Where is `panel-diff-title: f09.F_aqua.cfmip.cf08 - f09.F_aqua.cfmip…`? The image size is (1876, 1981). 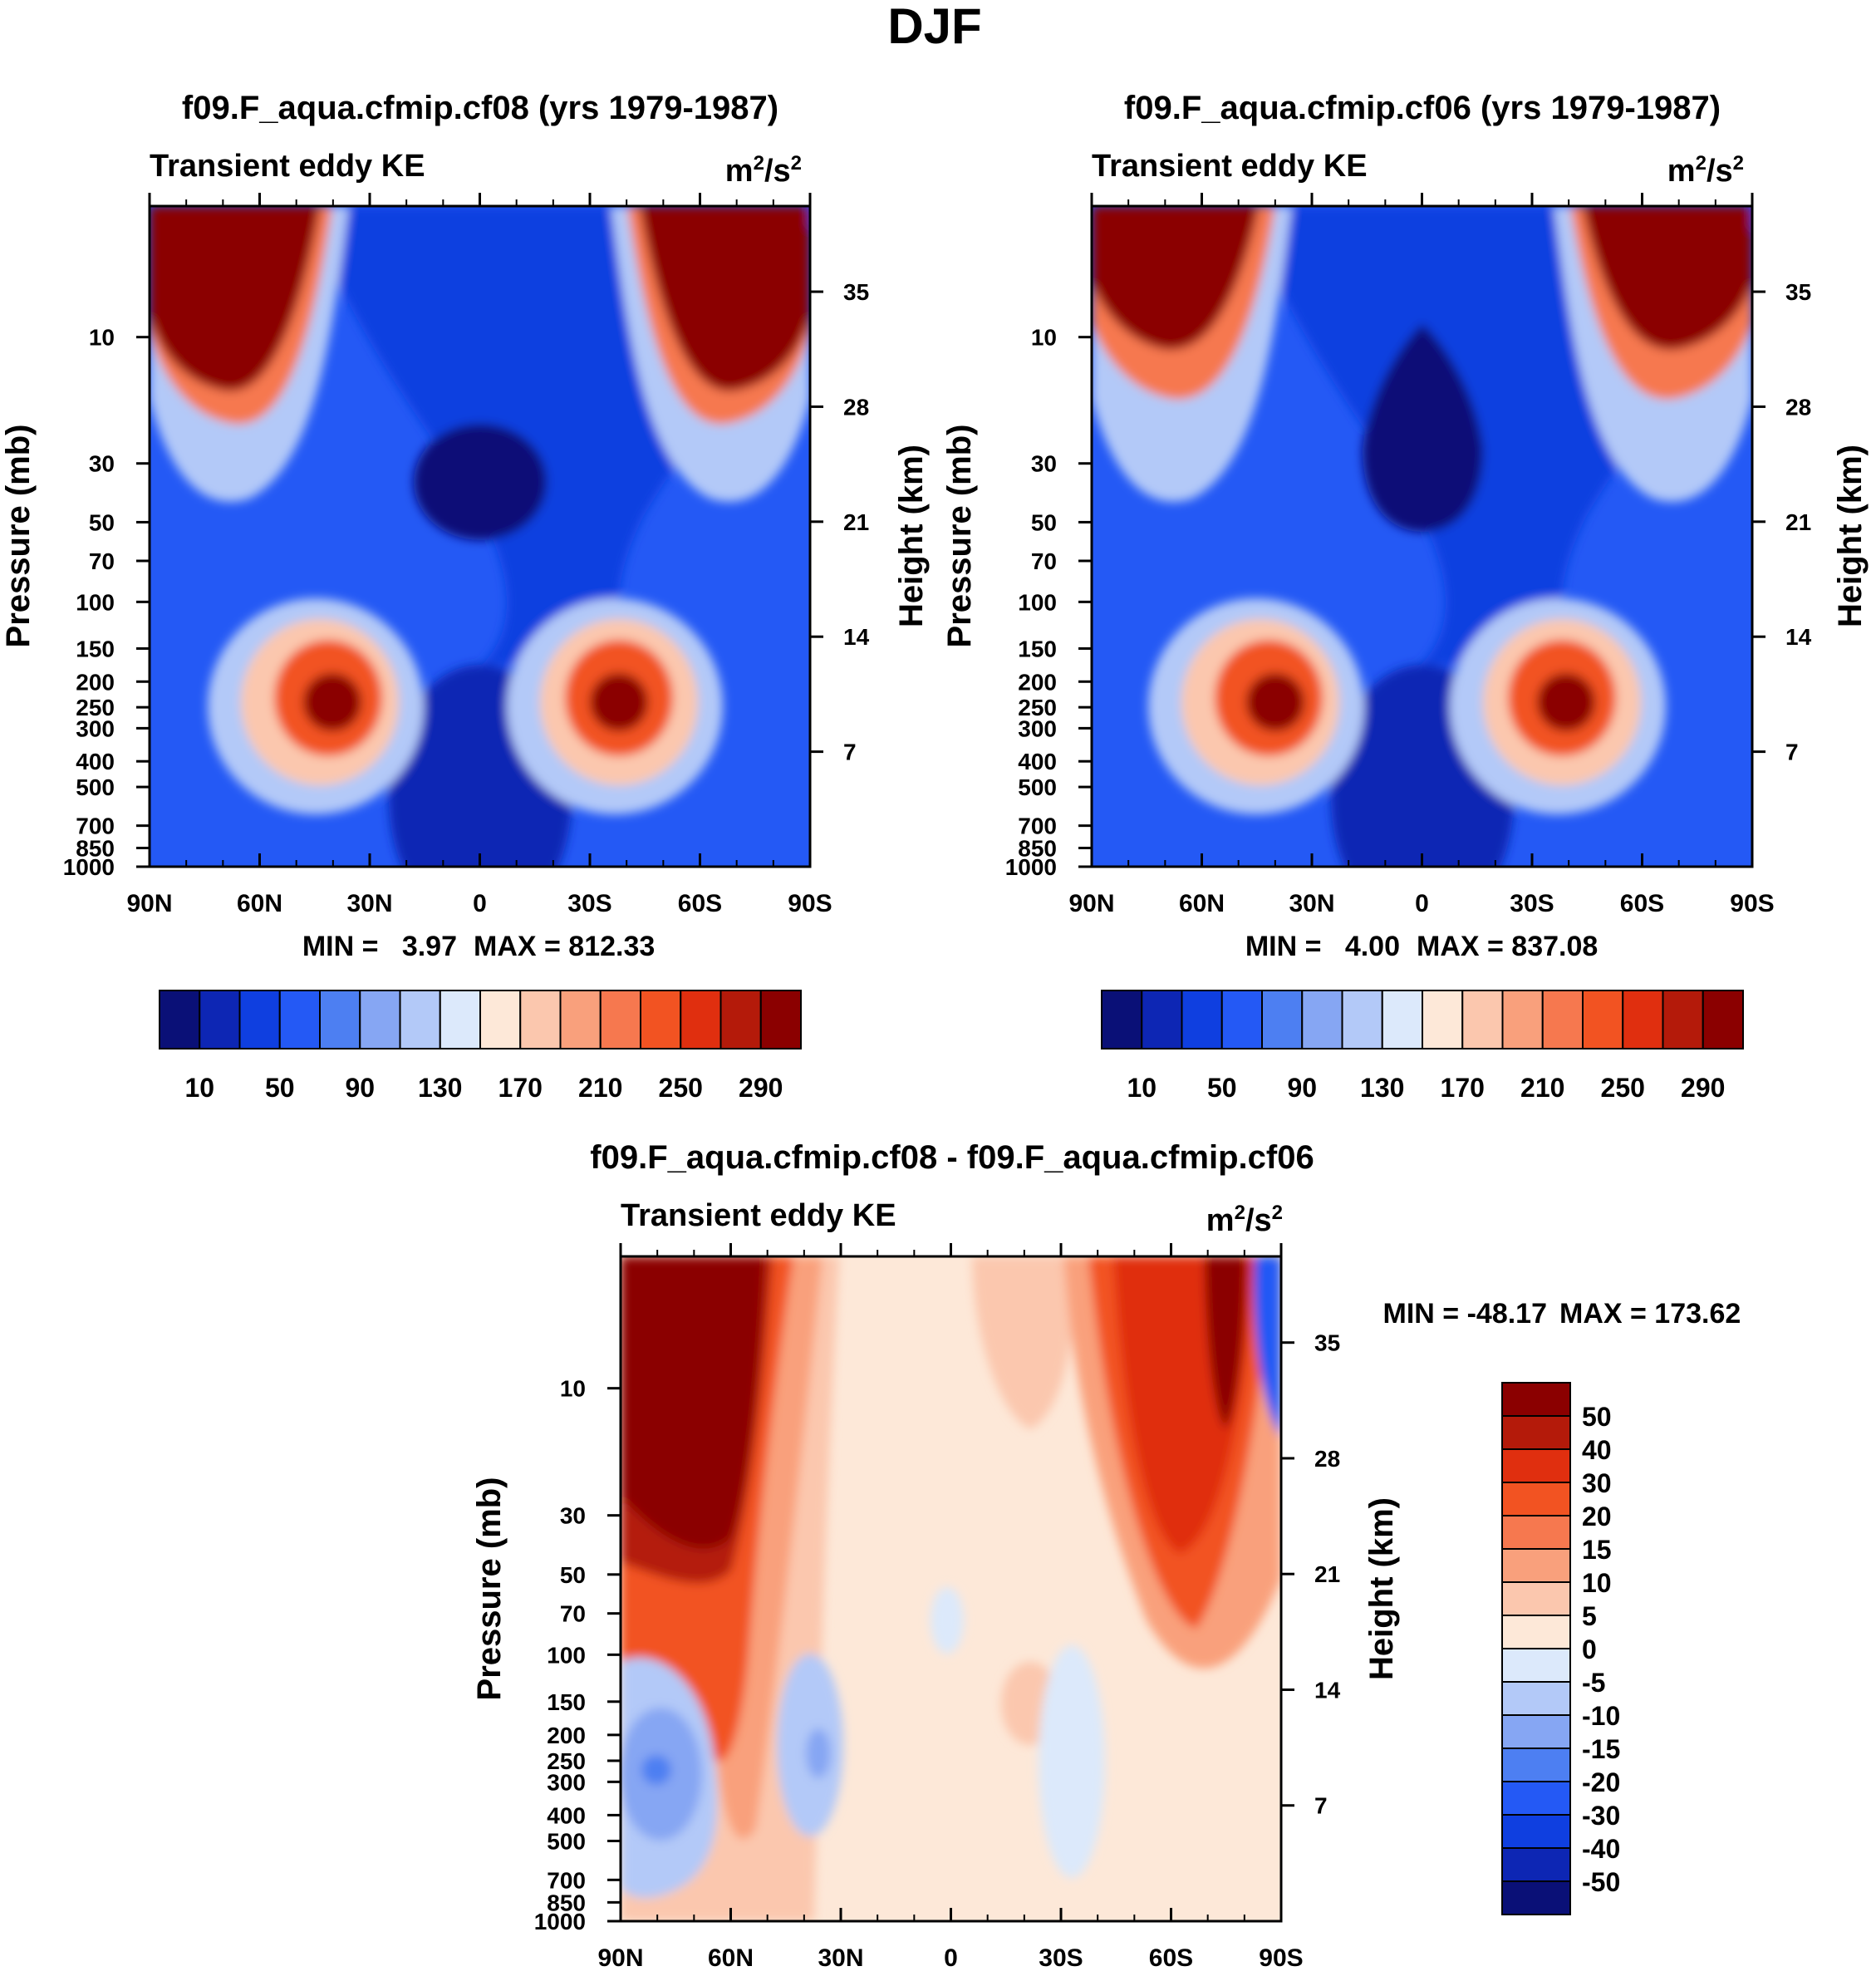
panel-diff-title: f09.F_aqua.cfmip.cf08 - f09.F_aqua.cfmip… is located at coordinates (952, 1157).